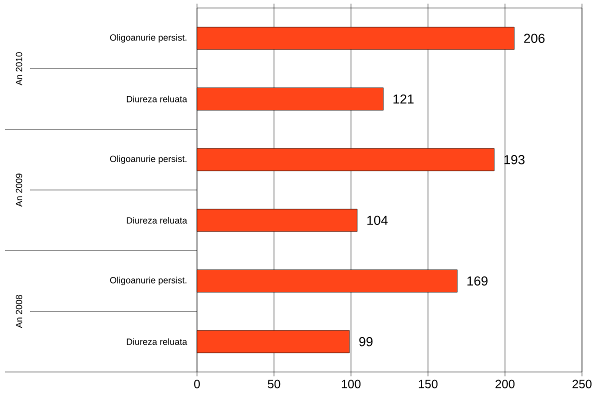  I want to click on x-tick-label: 0, so click(197, 384).